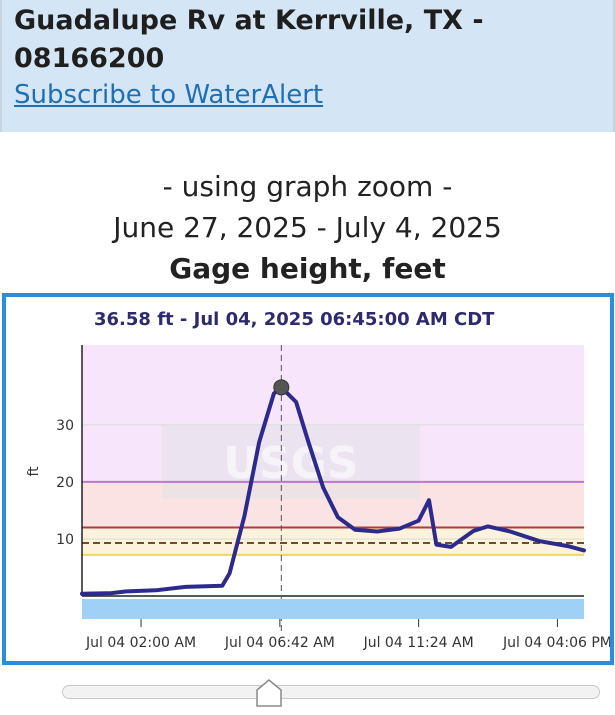 This screenshot has width=615, height=715. What do you see at coordinates (307, 268) in the screenshot?
I see `parameter-title: Gage height, feet` at bounding box center [307, 268].